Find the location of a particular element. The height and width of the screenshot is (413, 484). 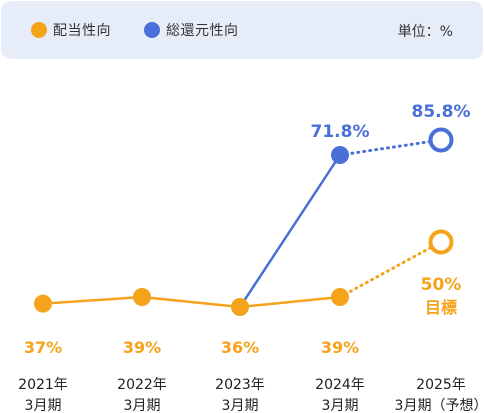

legend-dot-total is located at coordinates (152, 30).